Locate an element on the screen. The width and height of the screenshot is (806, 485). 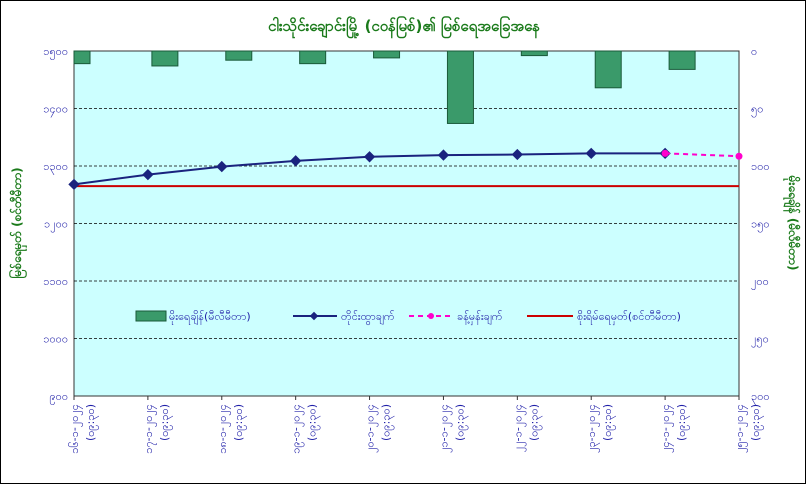
x-tick-label: ၁၆-၁-၂၀၂၄ is located at coordinates (75, 429).